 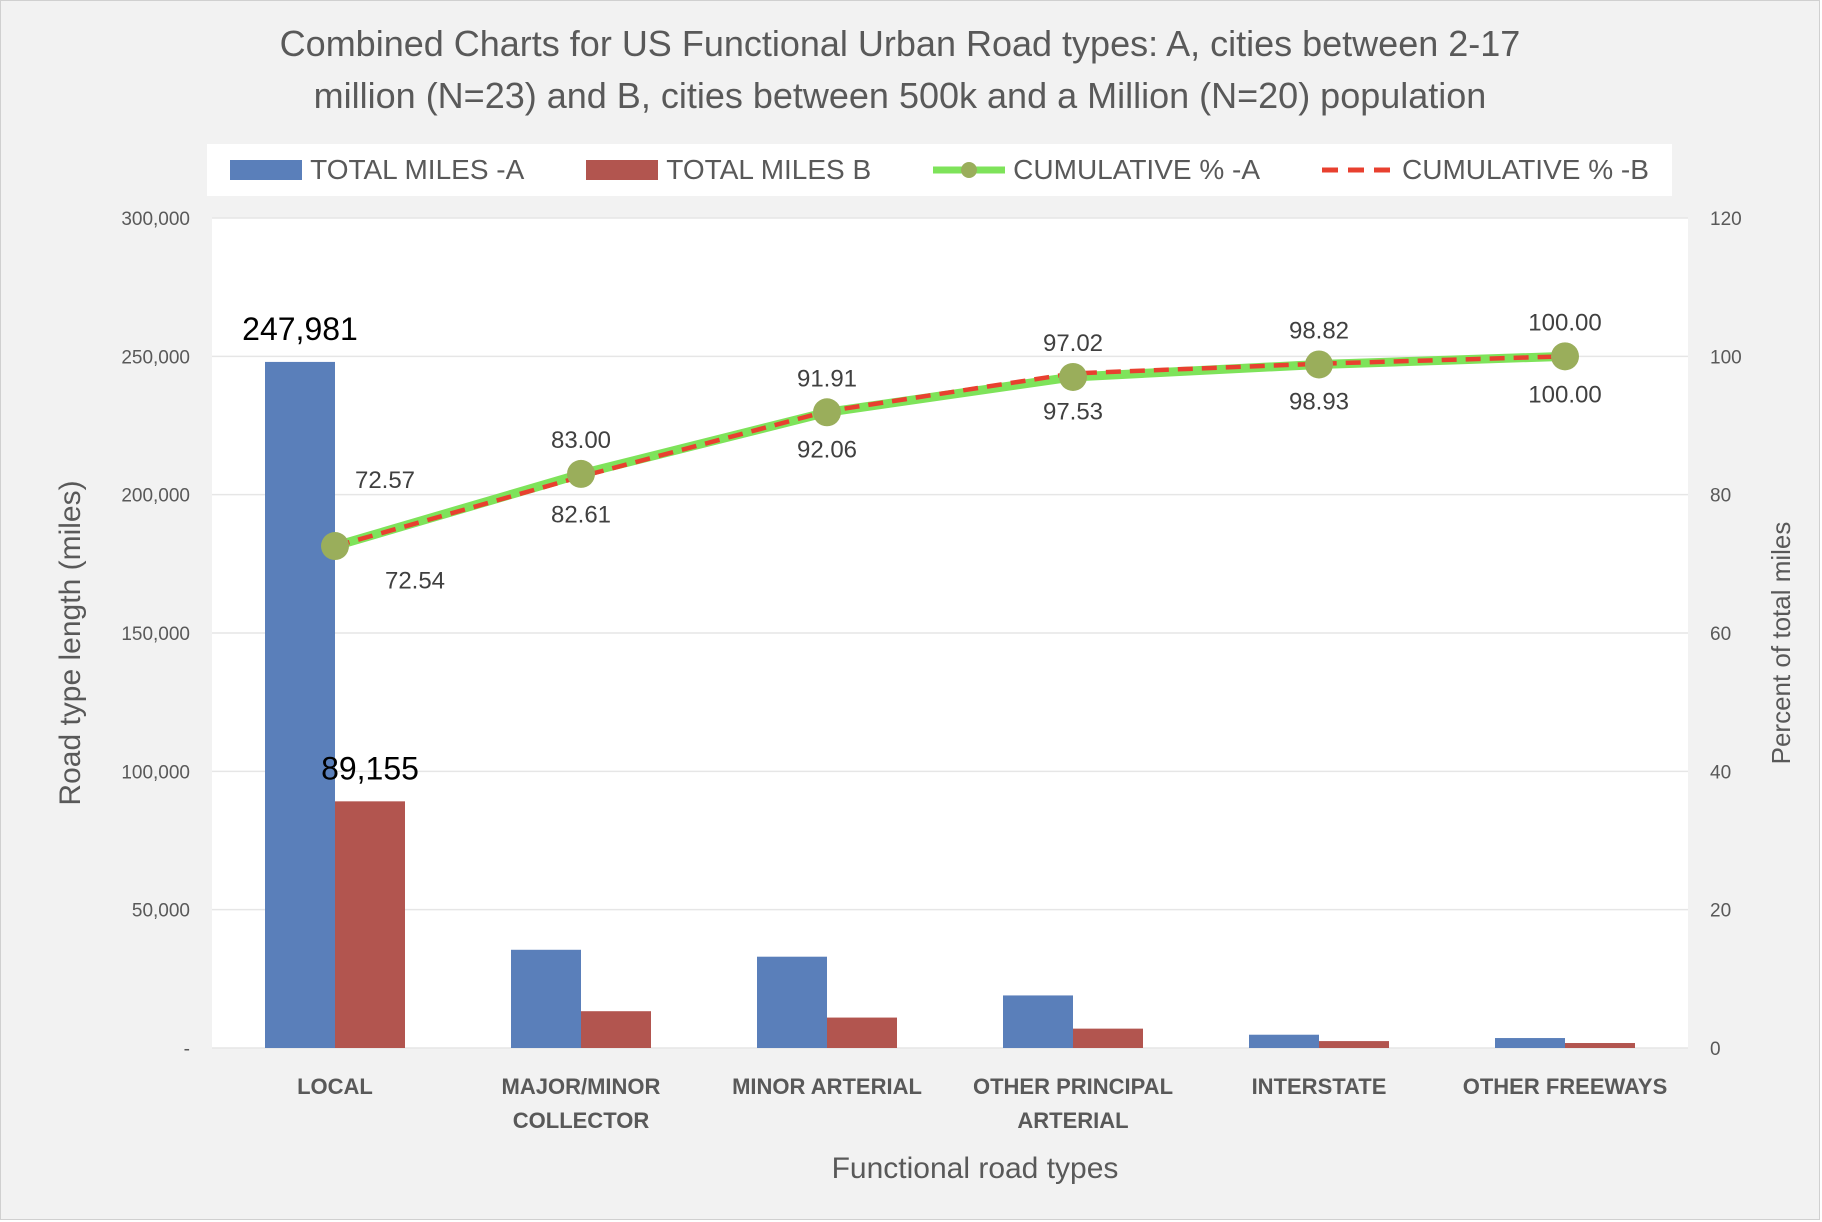 What do you see at coordinates (1525, 169) in the screenshot?
I see `legend-label-cumulative-b: CUMULATIVE % -B` at bounding box center [1525, 169].